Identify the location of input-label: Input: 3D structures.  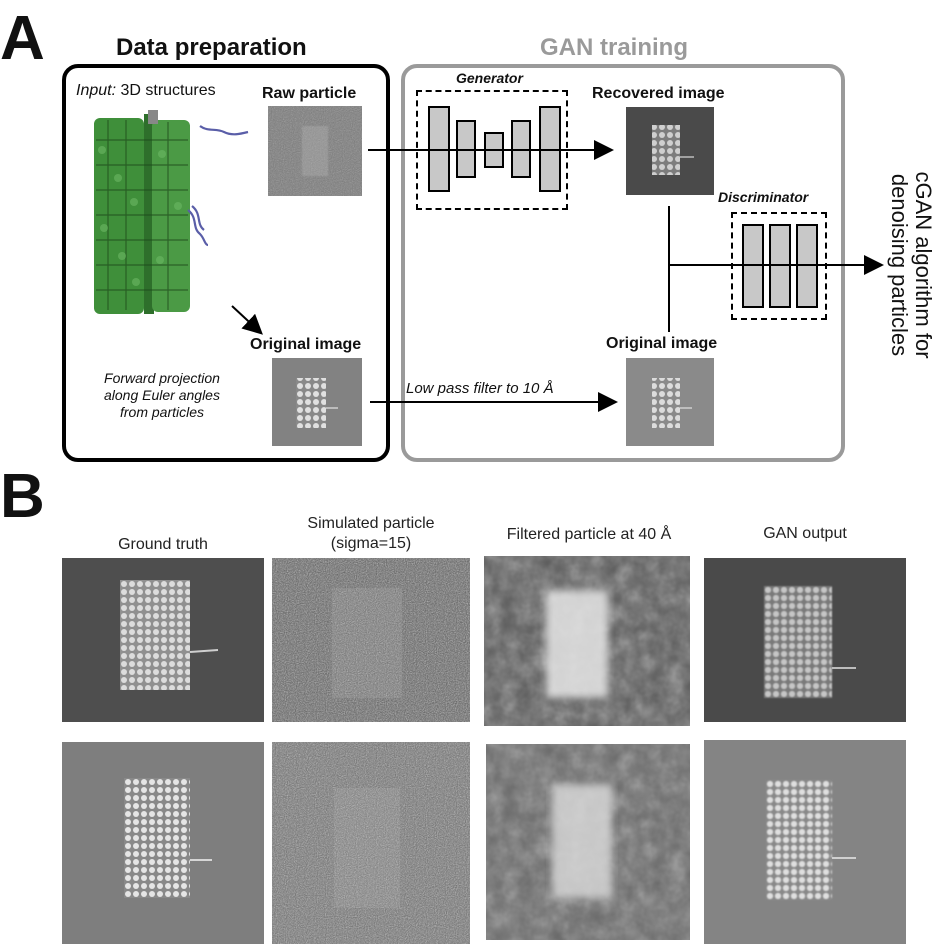
(146, 91).